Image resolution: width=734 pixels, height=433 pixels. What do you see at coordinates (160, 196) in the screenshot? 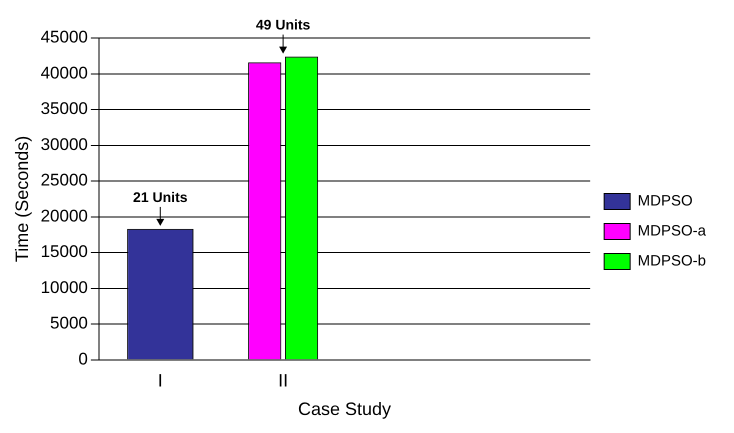
I see `annotation: 21 Units` at bounding box center [160, 196].